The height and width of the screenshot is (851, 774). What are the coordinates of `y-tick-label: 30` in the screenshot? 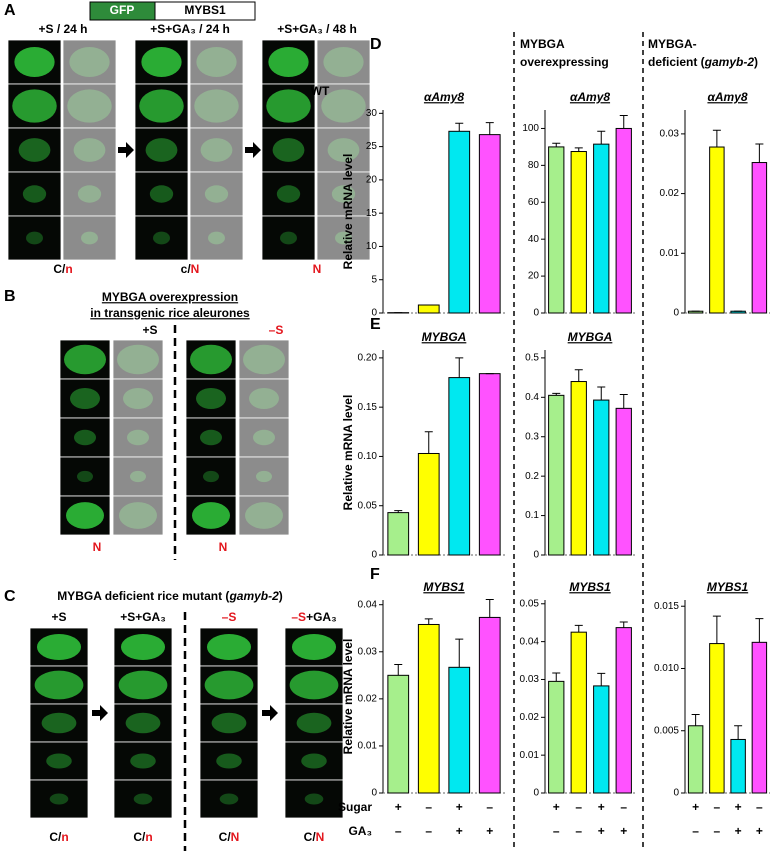 It's located at (372, 113).